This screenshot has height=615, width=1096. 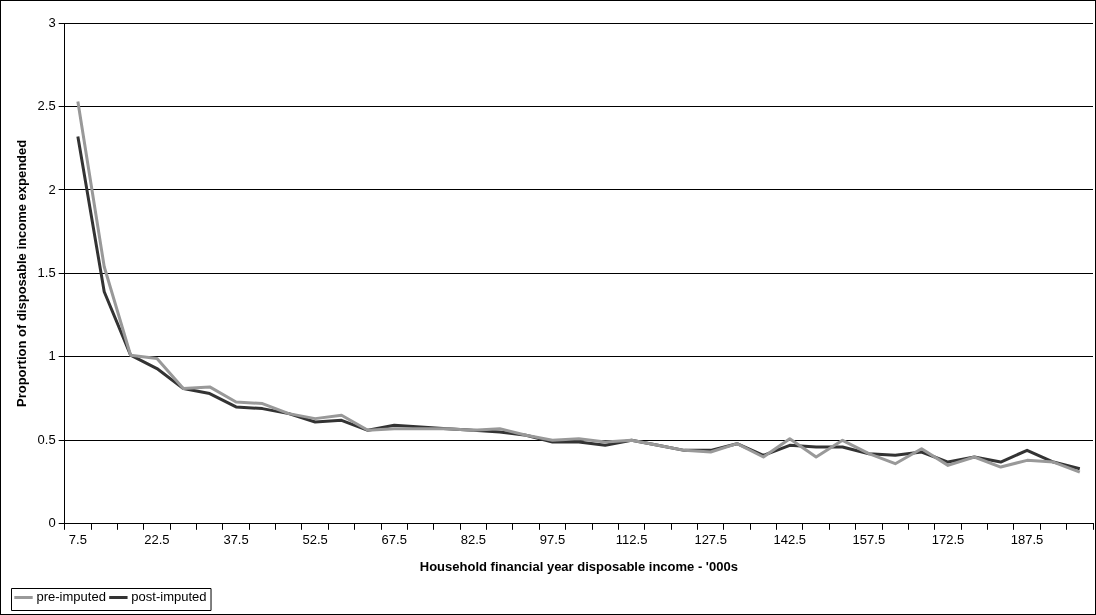 What do you see at coordinates (236, 540) in the screenshot?
I see `x-tick-label: 37.5` at bounding box center [236, 540].